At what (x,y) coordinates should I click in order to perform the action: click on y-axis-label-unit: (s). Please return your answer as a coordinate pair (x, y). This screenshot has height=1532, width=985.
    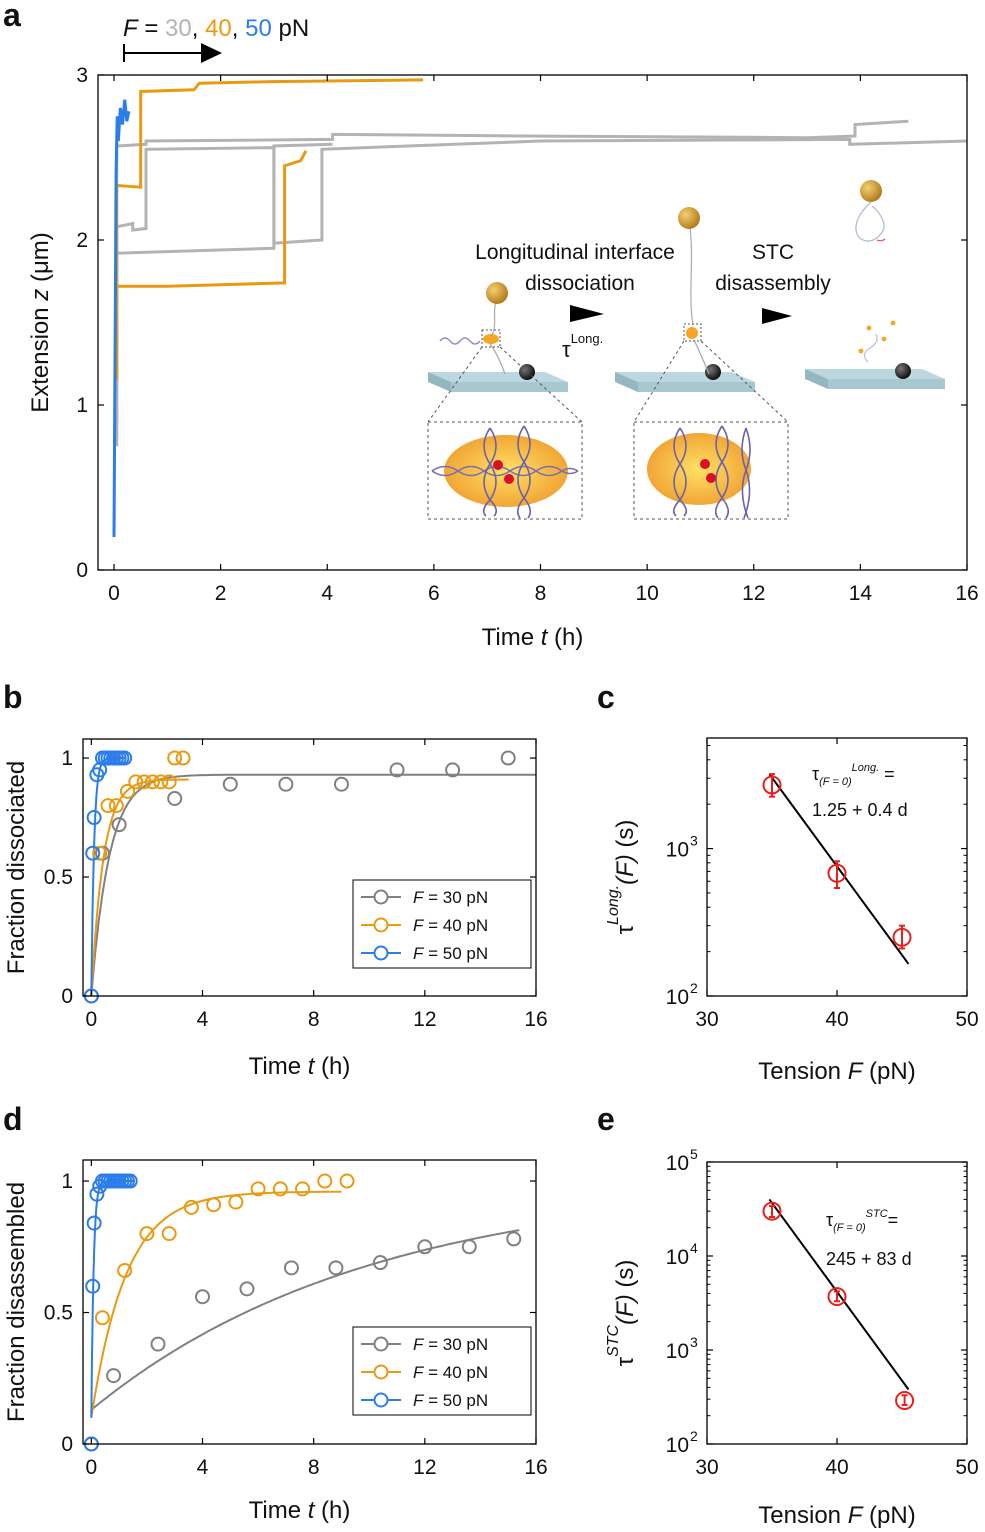
    Looking at the image, I should click on (625, 837).